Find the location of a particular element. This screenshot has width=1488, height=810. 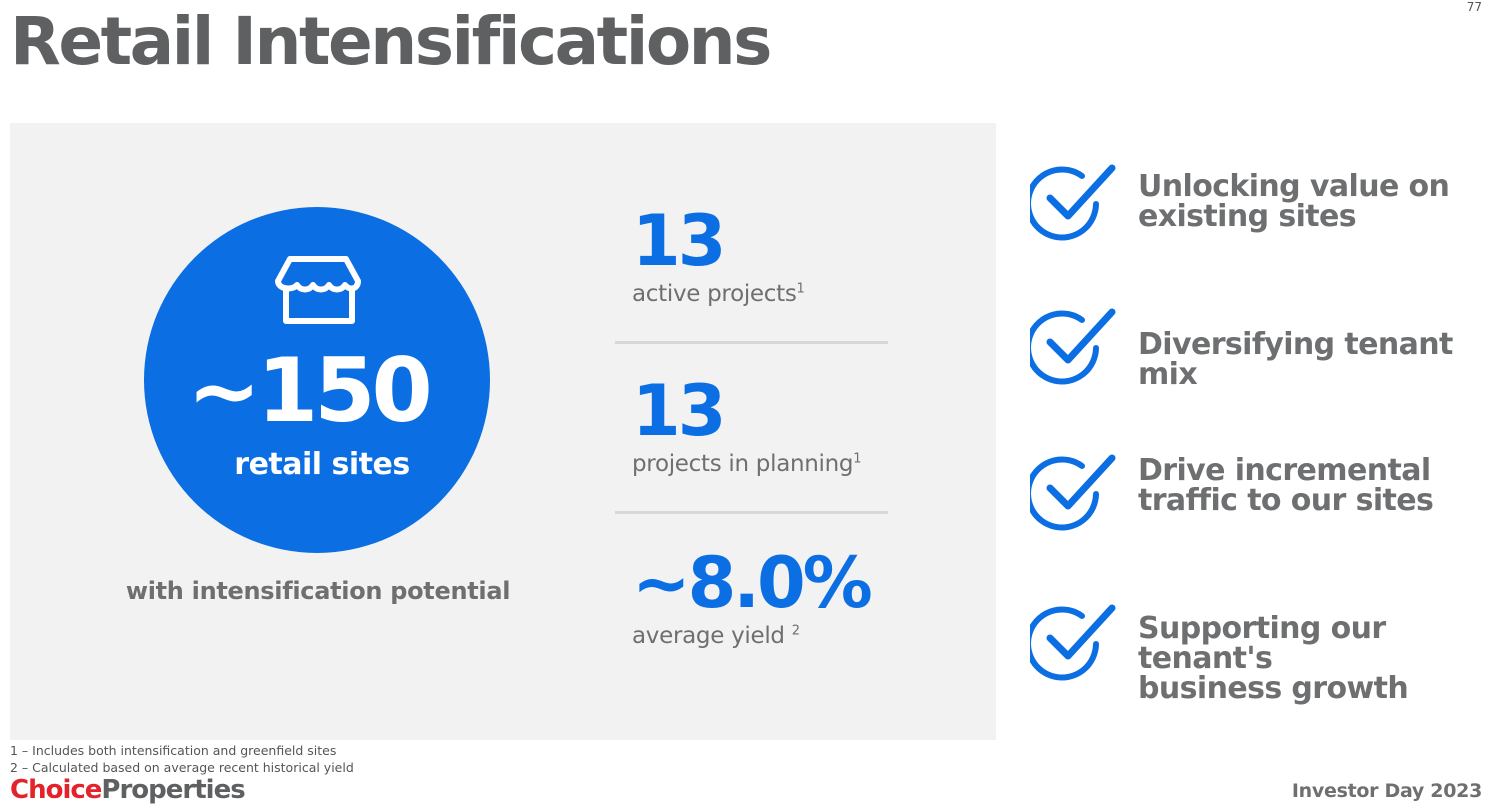

retail-sites-count: ~150 is located at coordinates (309, 390).